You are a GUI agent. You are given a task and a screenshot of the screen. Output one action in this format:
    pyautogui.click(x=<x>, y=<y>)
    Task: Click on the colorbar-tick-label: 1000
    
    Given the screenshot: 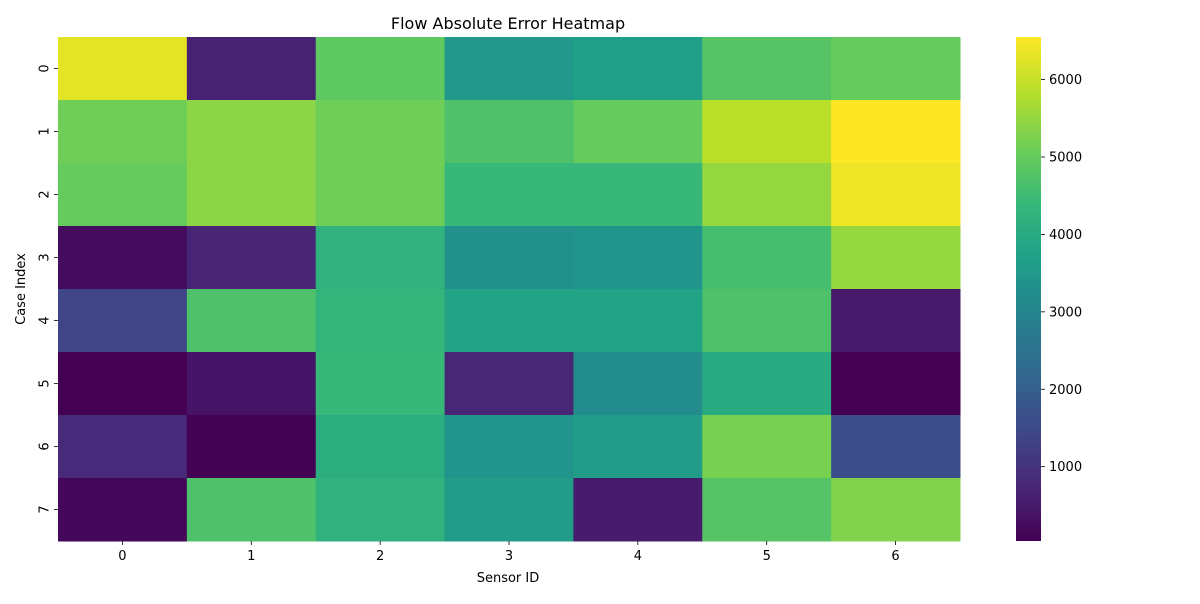 What is the action you would take?
    pyautogui.click(x=1065, y=467)
    